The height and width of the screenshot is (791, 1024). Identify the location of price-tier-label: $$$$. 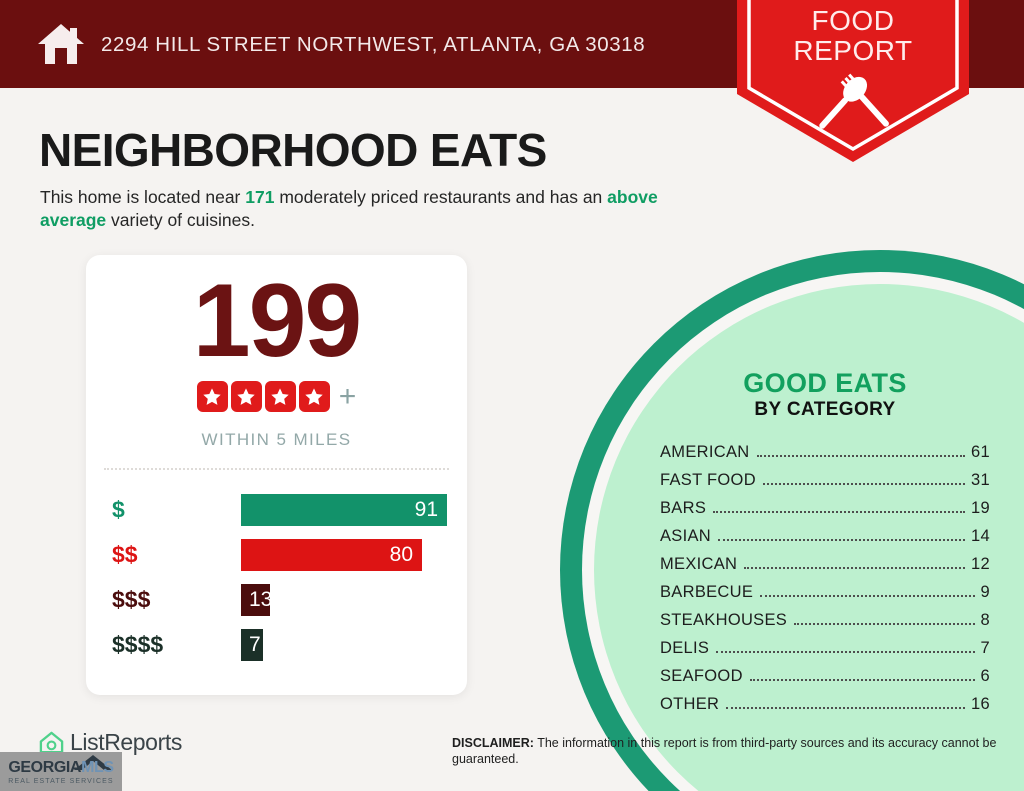
(138, 644).